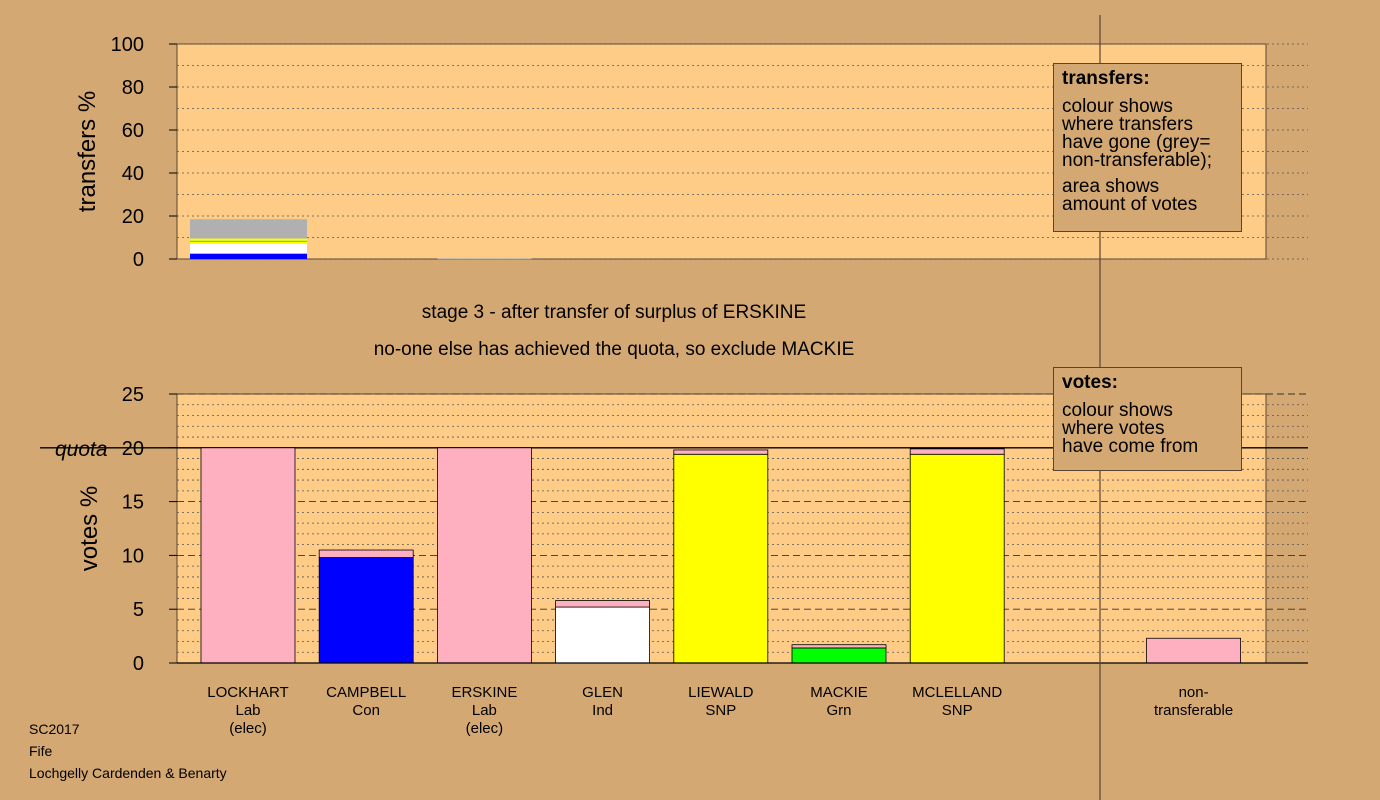 Image resolution: width=1380 pixels, height=800 pixels. What do you see at coordinates (81, 449) in the screenshot?
I see `quota-label: quota` at bounding box center [81, 449].